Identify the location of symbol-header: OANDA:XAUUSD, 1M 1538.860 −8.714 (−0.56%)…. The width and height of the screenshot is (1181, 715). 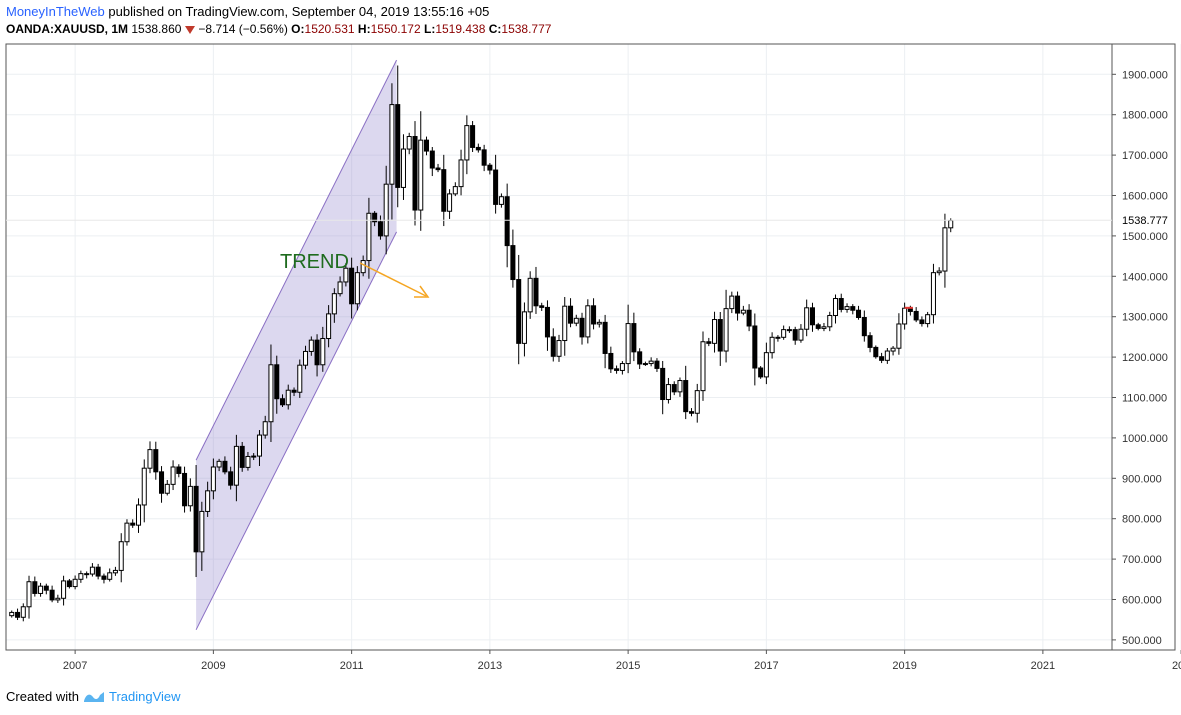
(278, 29).